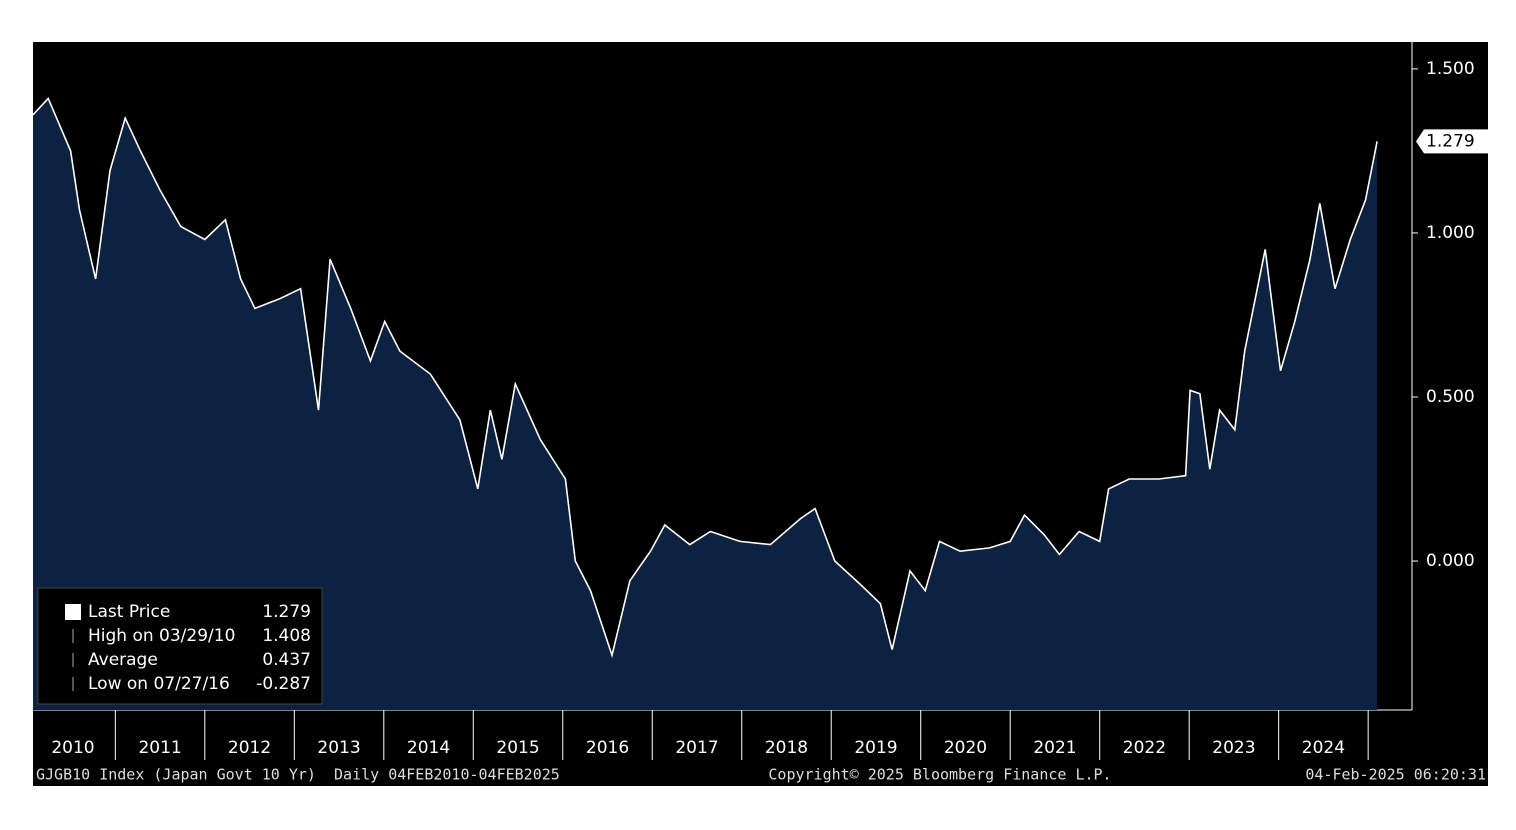 The width and height of the screenshot is (1516, 830). What do you see at coordinates (1450, 233) in the screenshot?
I see `y-tick-label: 1.000` at bounding box center [1450, 233].